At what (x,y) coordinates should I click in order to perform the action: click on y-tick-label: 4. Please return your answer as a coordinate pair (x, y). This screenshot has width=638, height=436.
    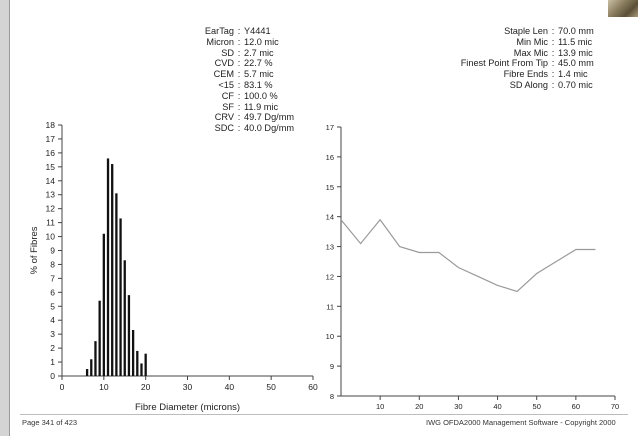
    Looking at the image, I should click on (52, 320).